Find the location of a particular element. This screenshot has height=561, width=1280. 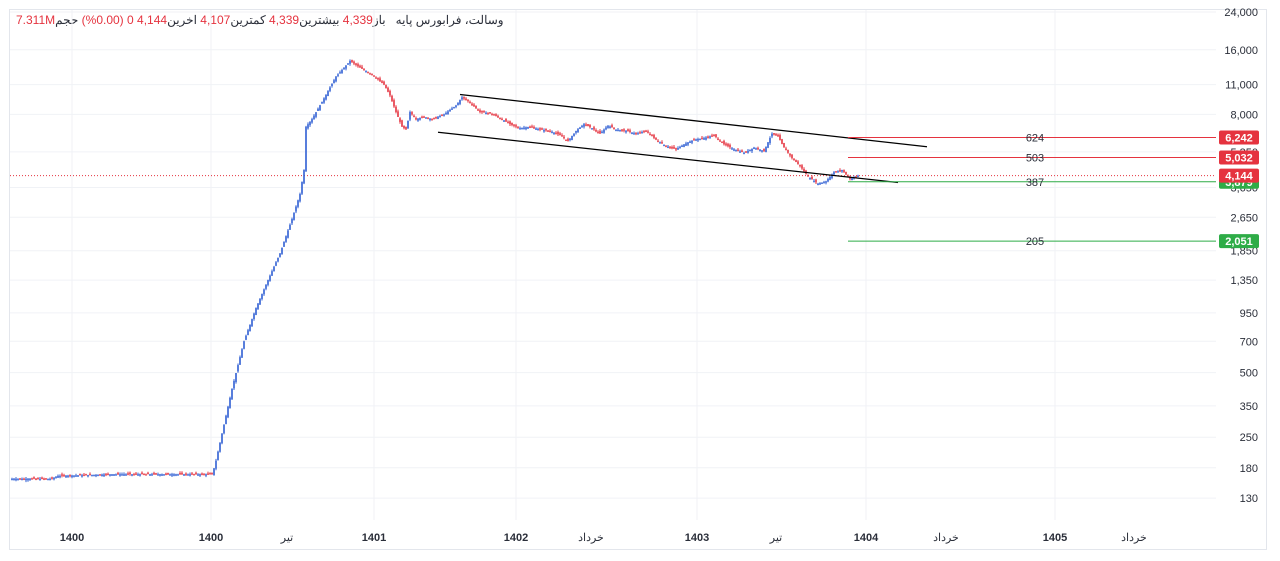

close-label: اخرین is located at coordinates (182, 20).